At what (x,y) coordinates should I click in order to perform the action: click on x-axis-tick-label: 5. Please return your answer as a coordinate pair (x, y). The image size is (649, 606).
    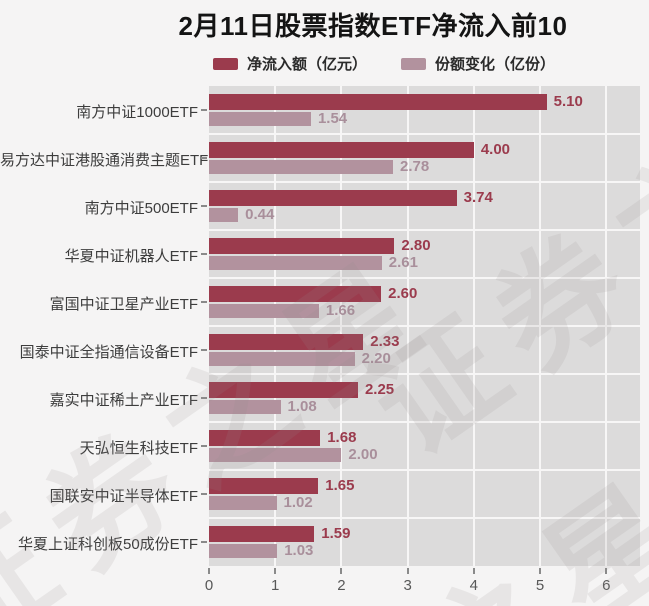
    Looking at the image, I should click on (540, 585).